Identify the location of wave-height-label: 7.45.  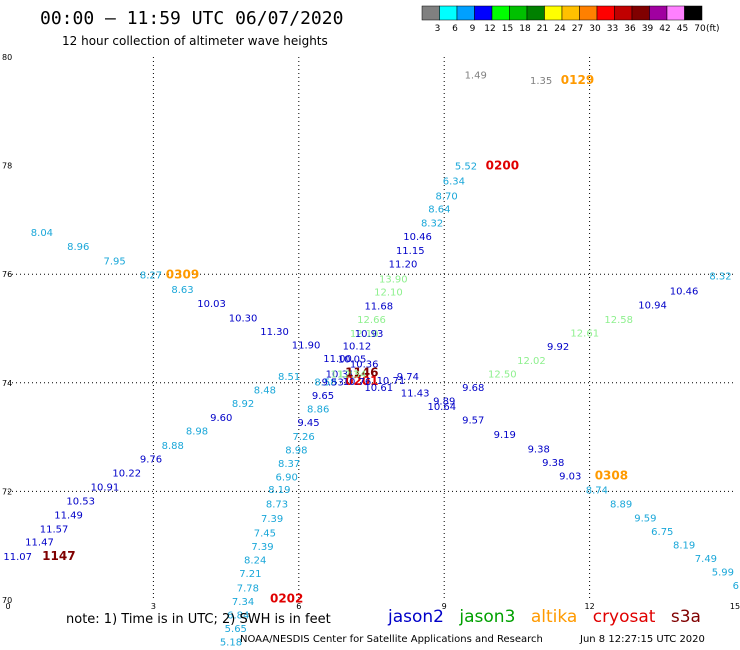
(265, 533).